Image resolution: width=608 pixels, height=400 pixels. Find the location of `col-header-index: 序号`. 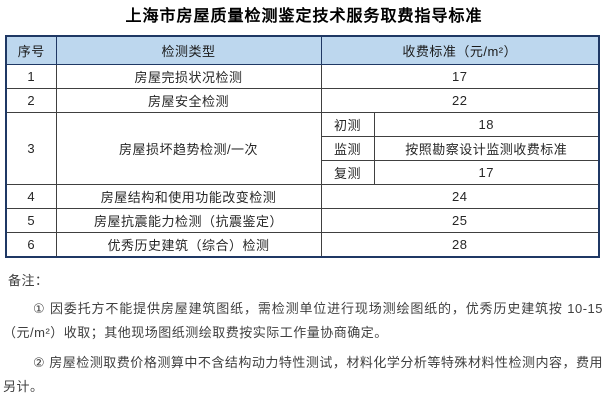

col-header-index: 序号 is located at coordinates (31, 50).